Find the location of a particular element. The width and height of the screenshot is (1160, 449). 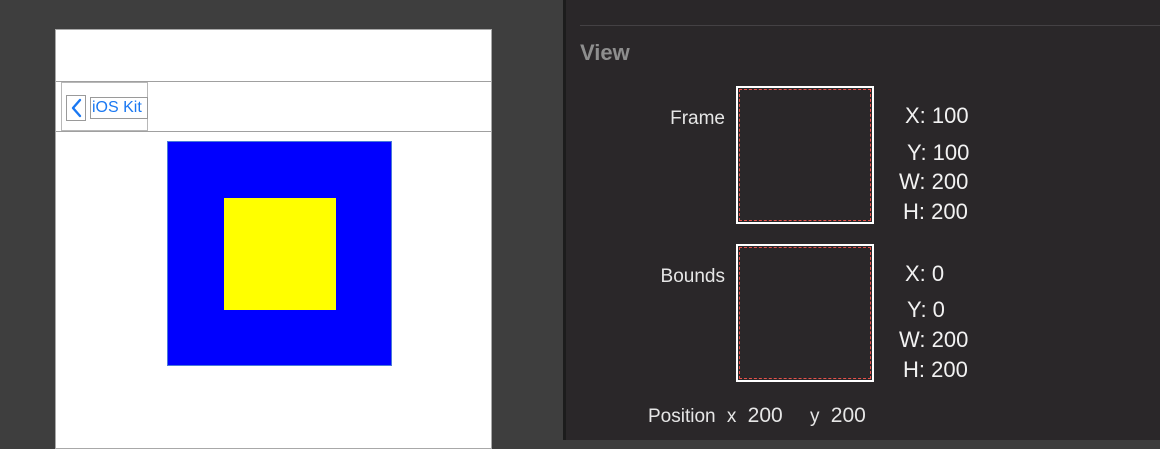

pane-divider is located at coordinates (564, 220).